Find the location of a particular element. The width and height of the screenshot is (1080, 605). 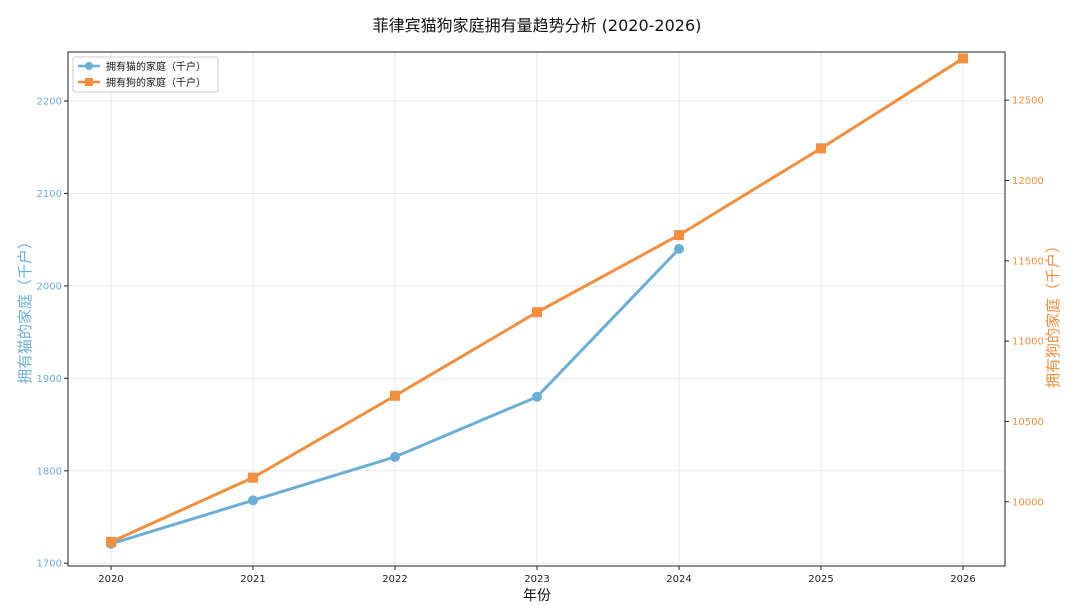

legend-cat-label: 拥有猫的家庭（千户） is located at coordinates (156, 66).